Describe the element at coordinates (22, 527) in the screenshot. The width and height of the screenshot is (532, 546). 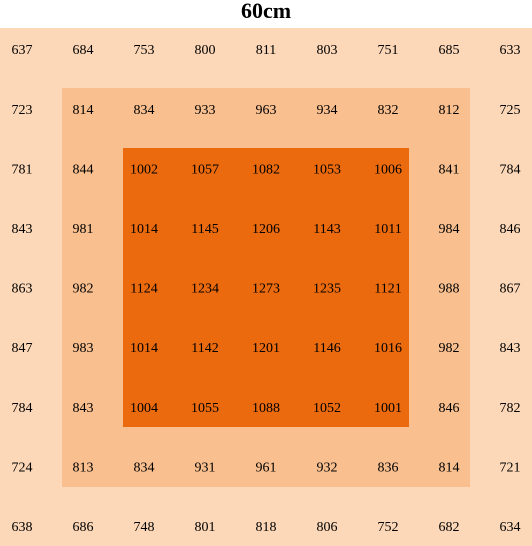
I see `cell-value: 638` at that location.